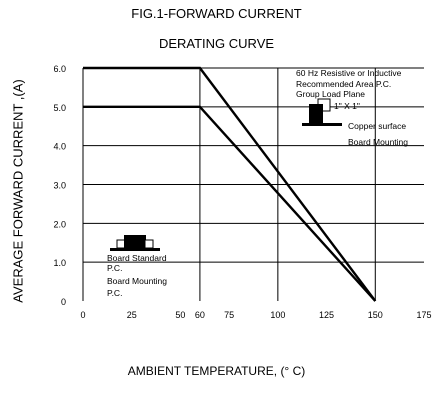  Describe the element at coordinates (216, 13) in the screenshot. I see `chart-title: FIG.1-FORWARD CURRENT` at that location.